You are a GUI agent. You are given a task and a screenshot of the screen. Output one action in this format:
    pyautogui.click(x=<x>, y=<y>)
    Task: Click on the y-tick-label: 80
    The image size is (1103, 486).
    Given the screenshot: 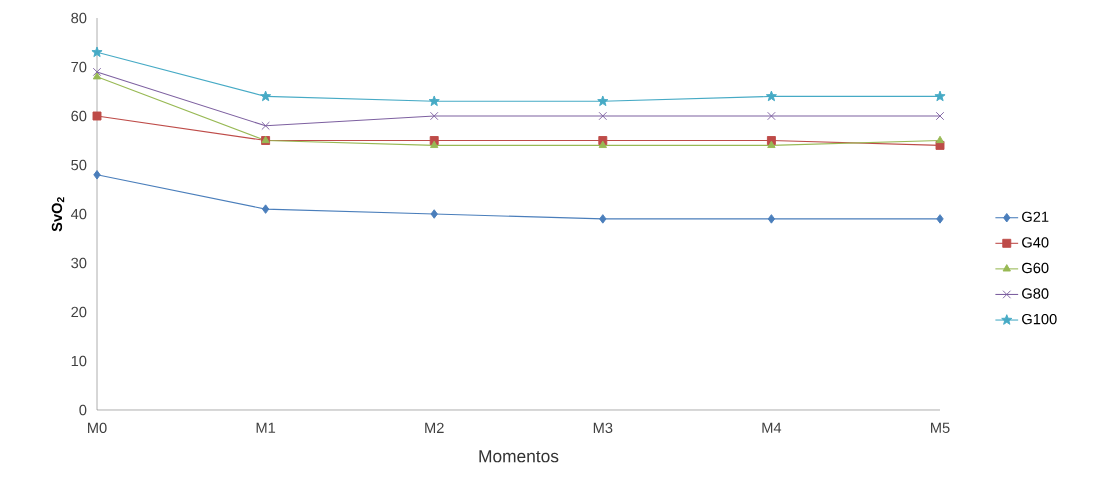 What is the action you would take?
    pyautogui.click(x=79, y=18)
    